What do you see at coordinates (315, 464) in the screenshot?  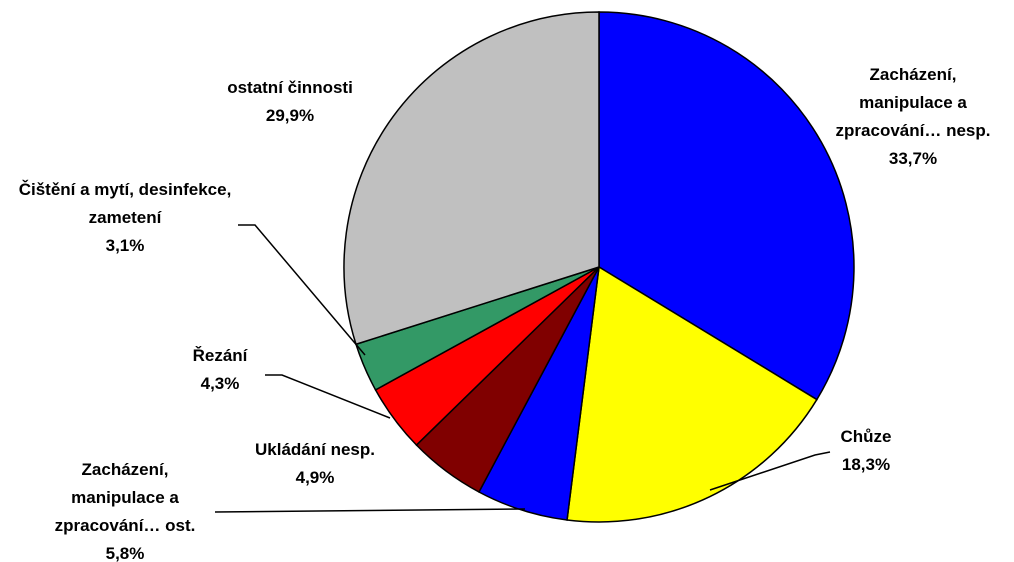 I see `slice-label: Ukládání nesp. 4,9%` at bounding box center [315, 464].